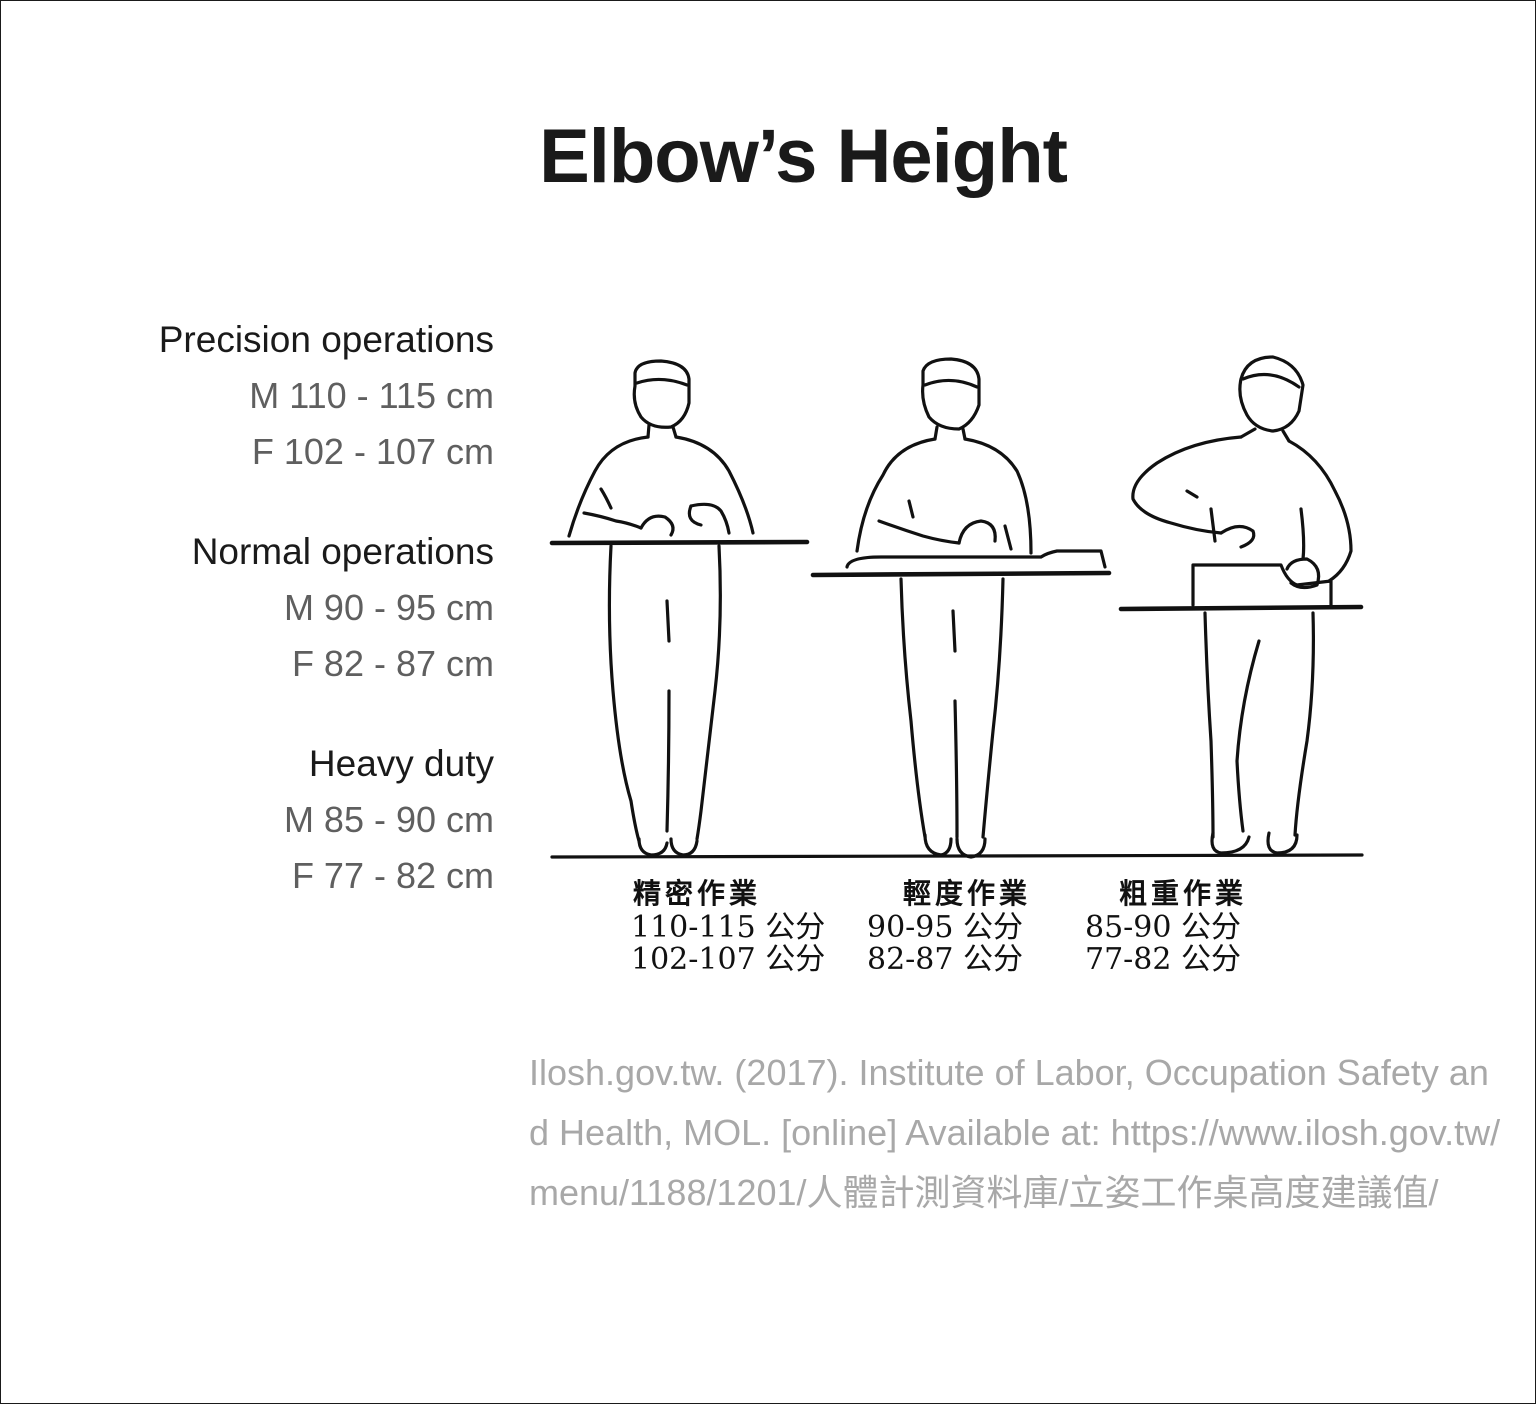 This screenshot has width=1536, height=1404. What do you see at coordinates (371, 395) in the screenshot?
I see `male-height-range: M 110 - 115 cm` at bounding box center [371, 395].